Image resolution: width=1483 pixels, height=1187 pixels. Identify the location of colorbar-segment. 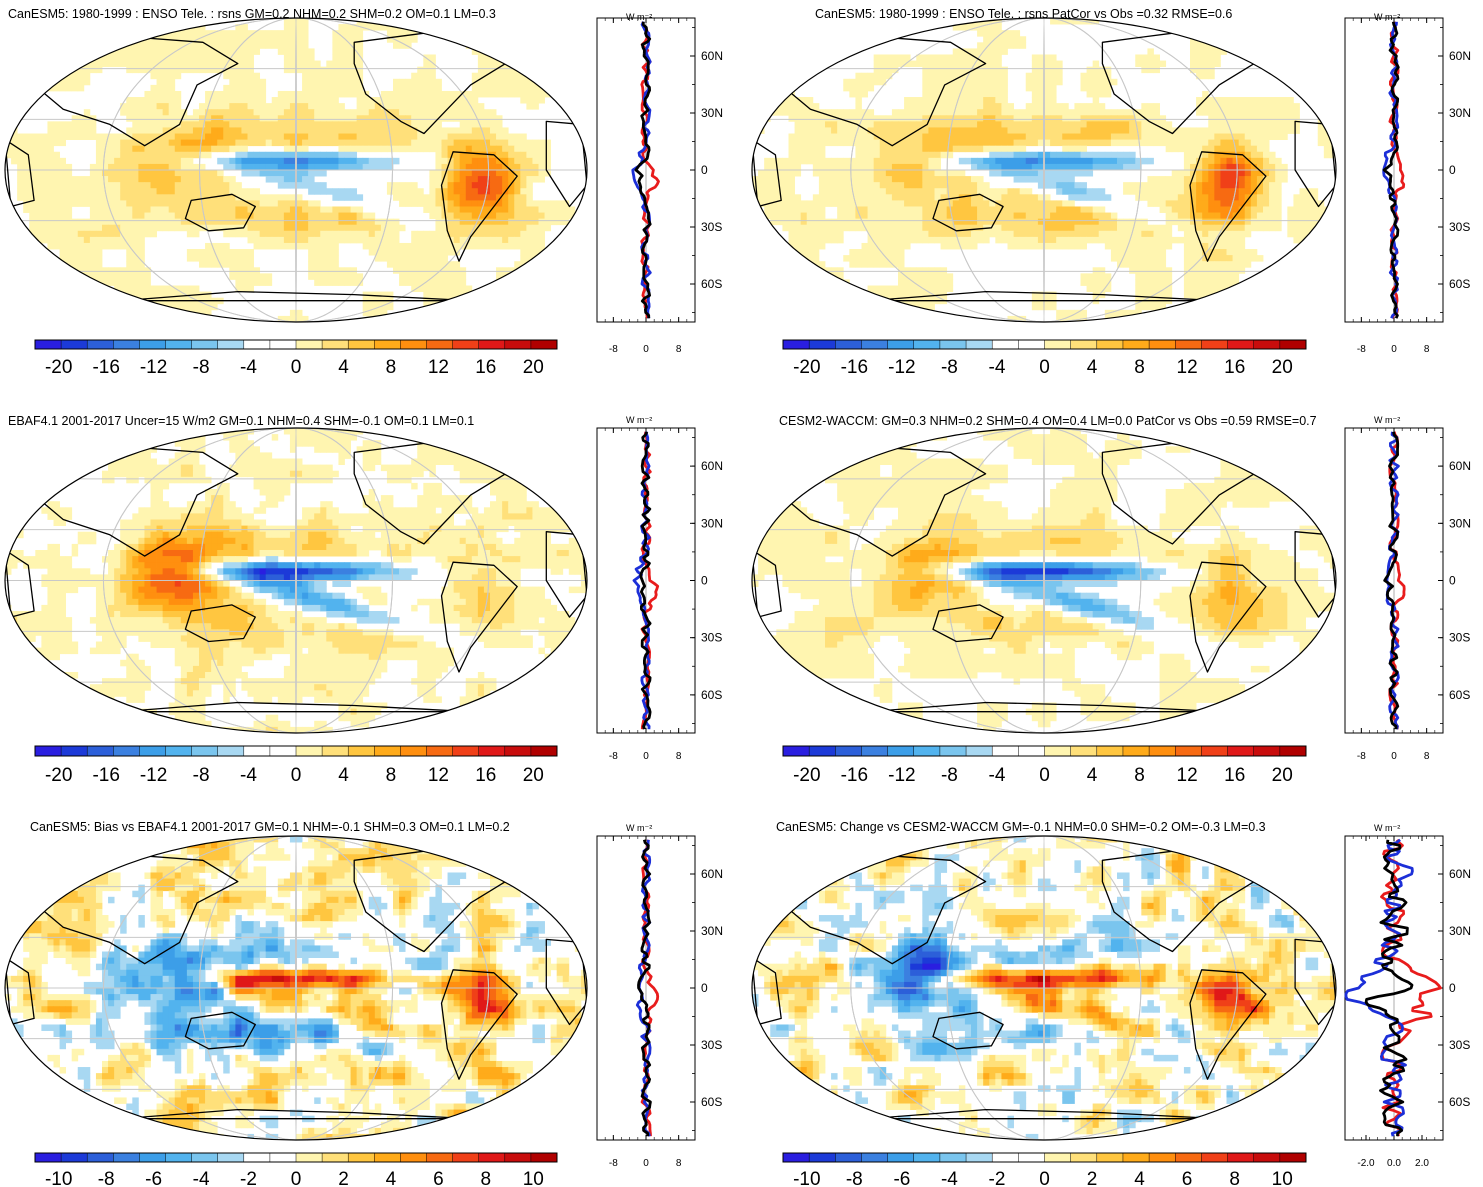
(387, 344).